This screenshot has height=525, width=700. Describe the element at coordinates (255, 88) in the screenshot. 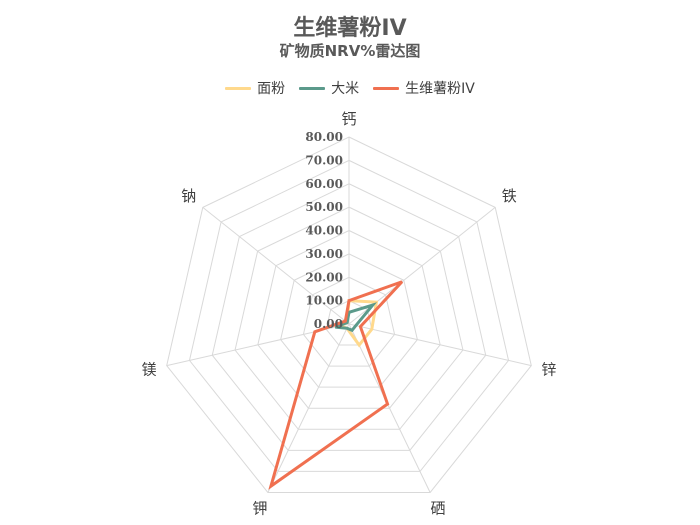

I see `legend-item: 面粉` at that location.